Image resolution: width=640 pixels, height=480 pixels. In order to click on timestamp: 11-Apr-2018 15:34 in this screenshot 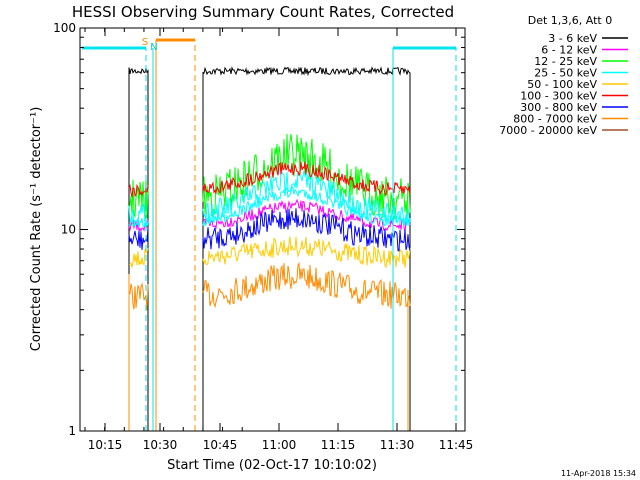, I will do `click(598, 473)`.